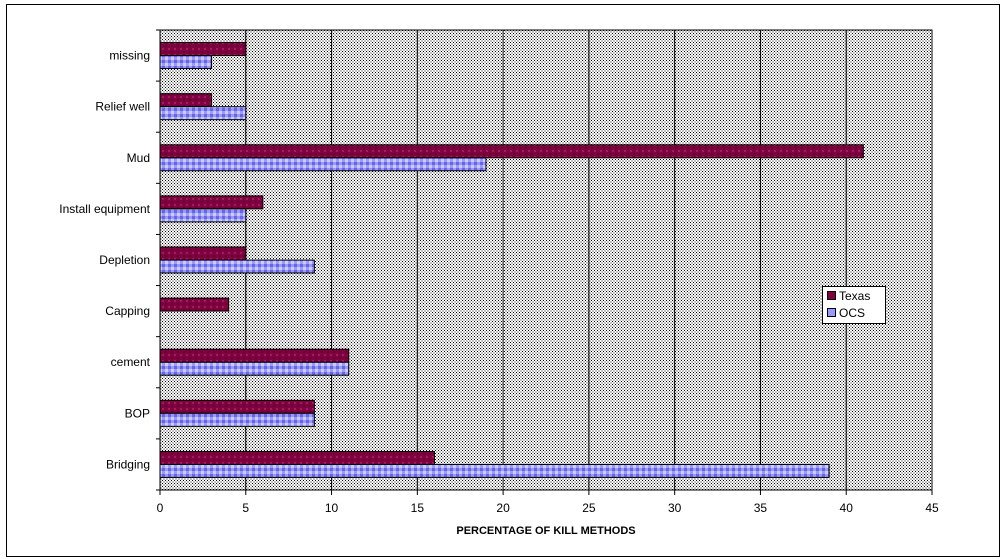 The height and width of the screenshot is (559, 1008). What do you see at coordinates (160, 508) in the screenshot?
I see `x-tick-label: 0` at bounding box center [160, 508].